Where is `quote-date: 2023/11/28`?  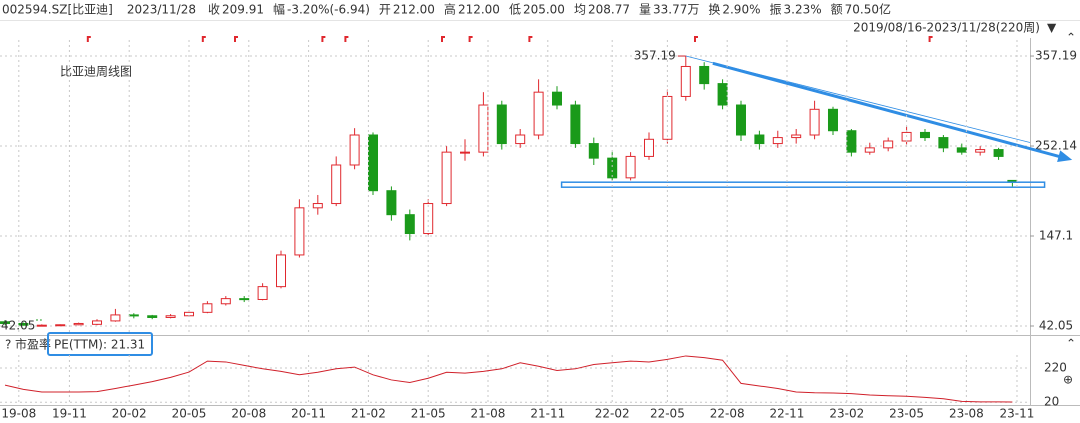 quote-date: 2023/11/28 is located at coordinates (161, 10).